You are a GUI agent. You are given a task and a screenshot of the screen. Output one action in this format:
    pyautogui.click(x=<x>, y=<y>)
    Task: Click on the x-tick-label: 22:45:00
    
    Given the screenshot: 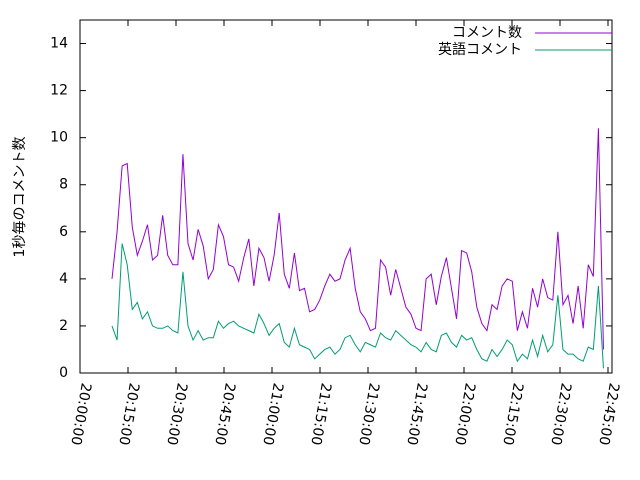 What is the action you would take?
    pyautogui.click(x=608, y=414)
    